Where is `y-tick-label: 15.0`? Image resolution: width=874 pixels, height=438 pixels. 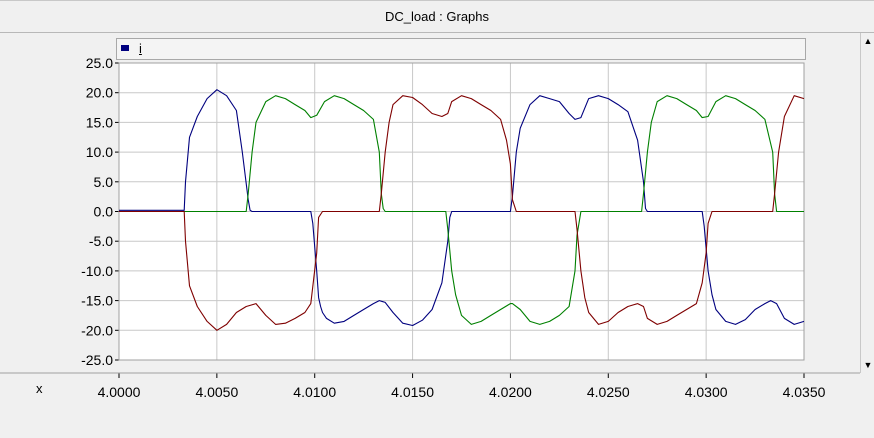 y-tick-label: 15.0 is located at coordinates (99, 122).